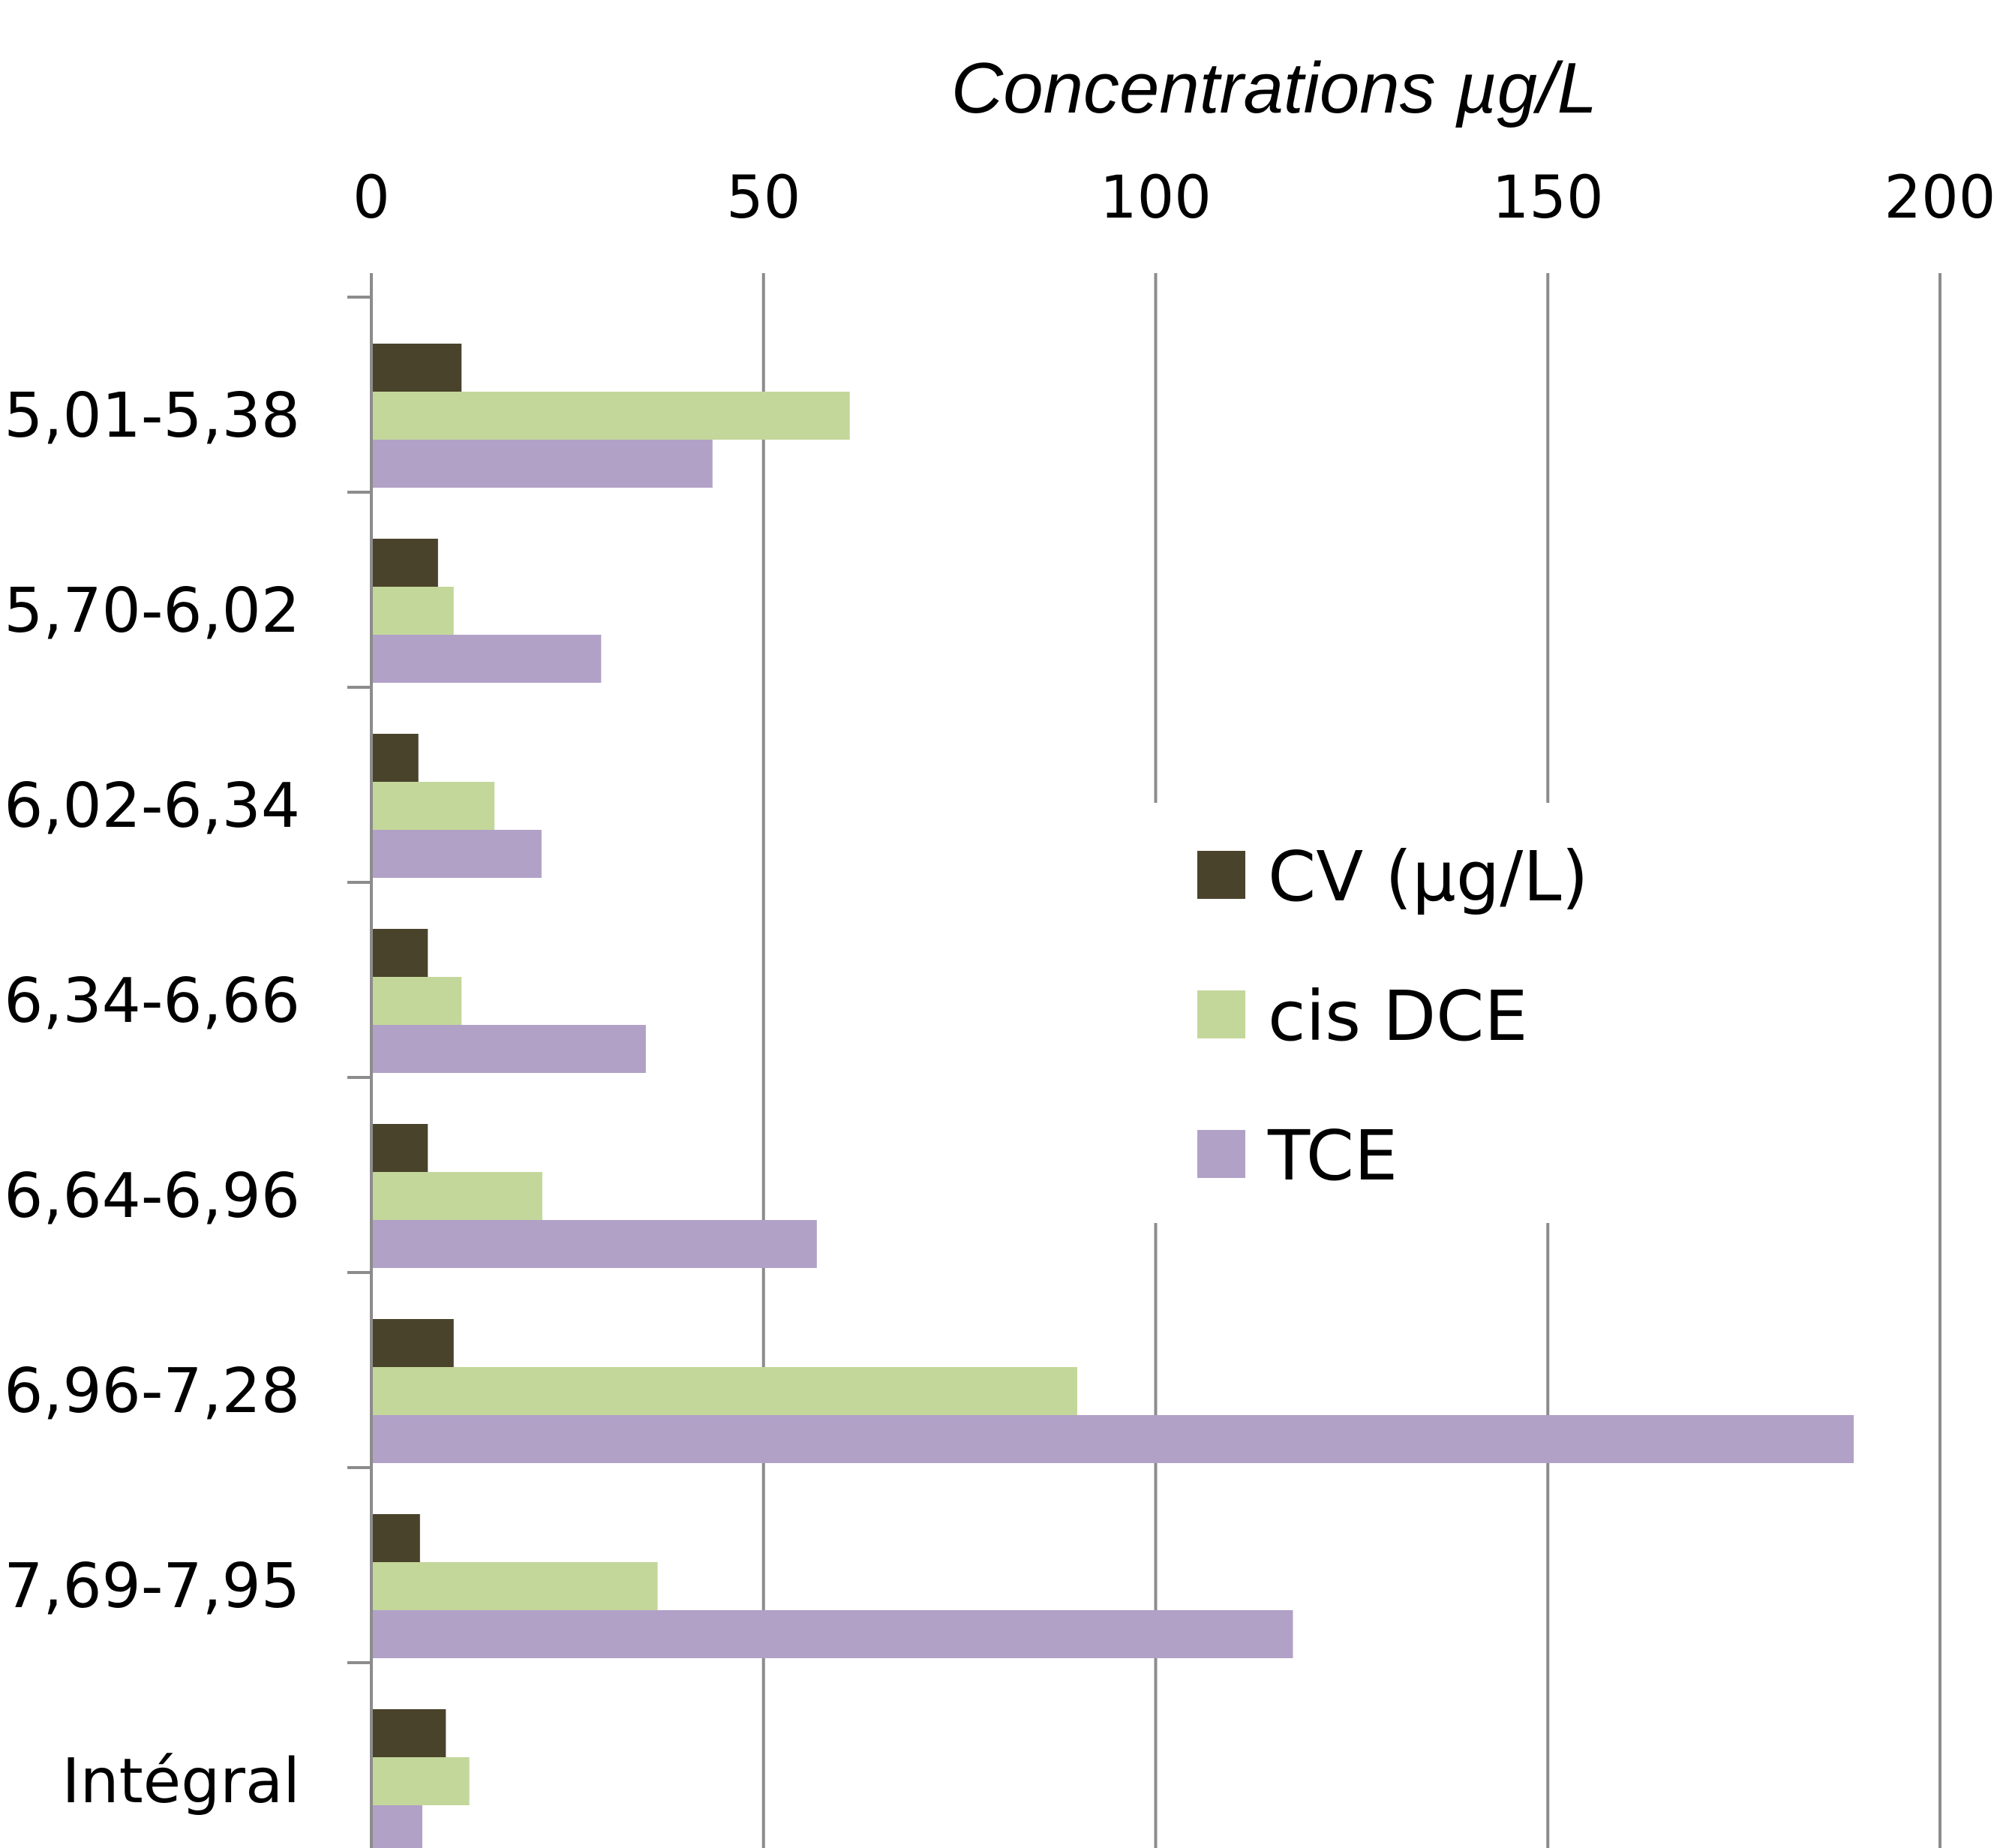 Image resolution: width=2015 pixels, height=1848 pixels. Describe the element at coordinates (152, 806) in the screenshot. I see `category-label: 6,02-6,34` at that location.